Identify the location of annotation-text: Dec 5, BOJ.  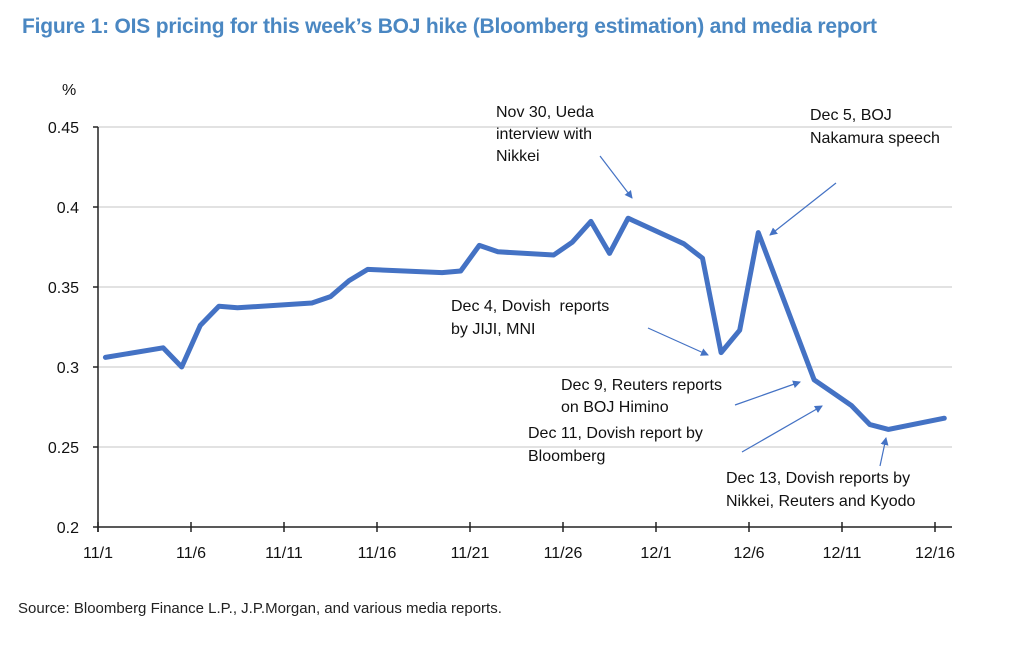
(851, 115).